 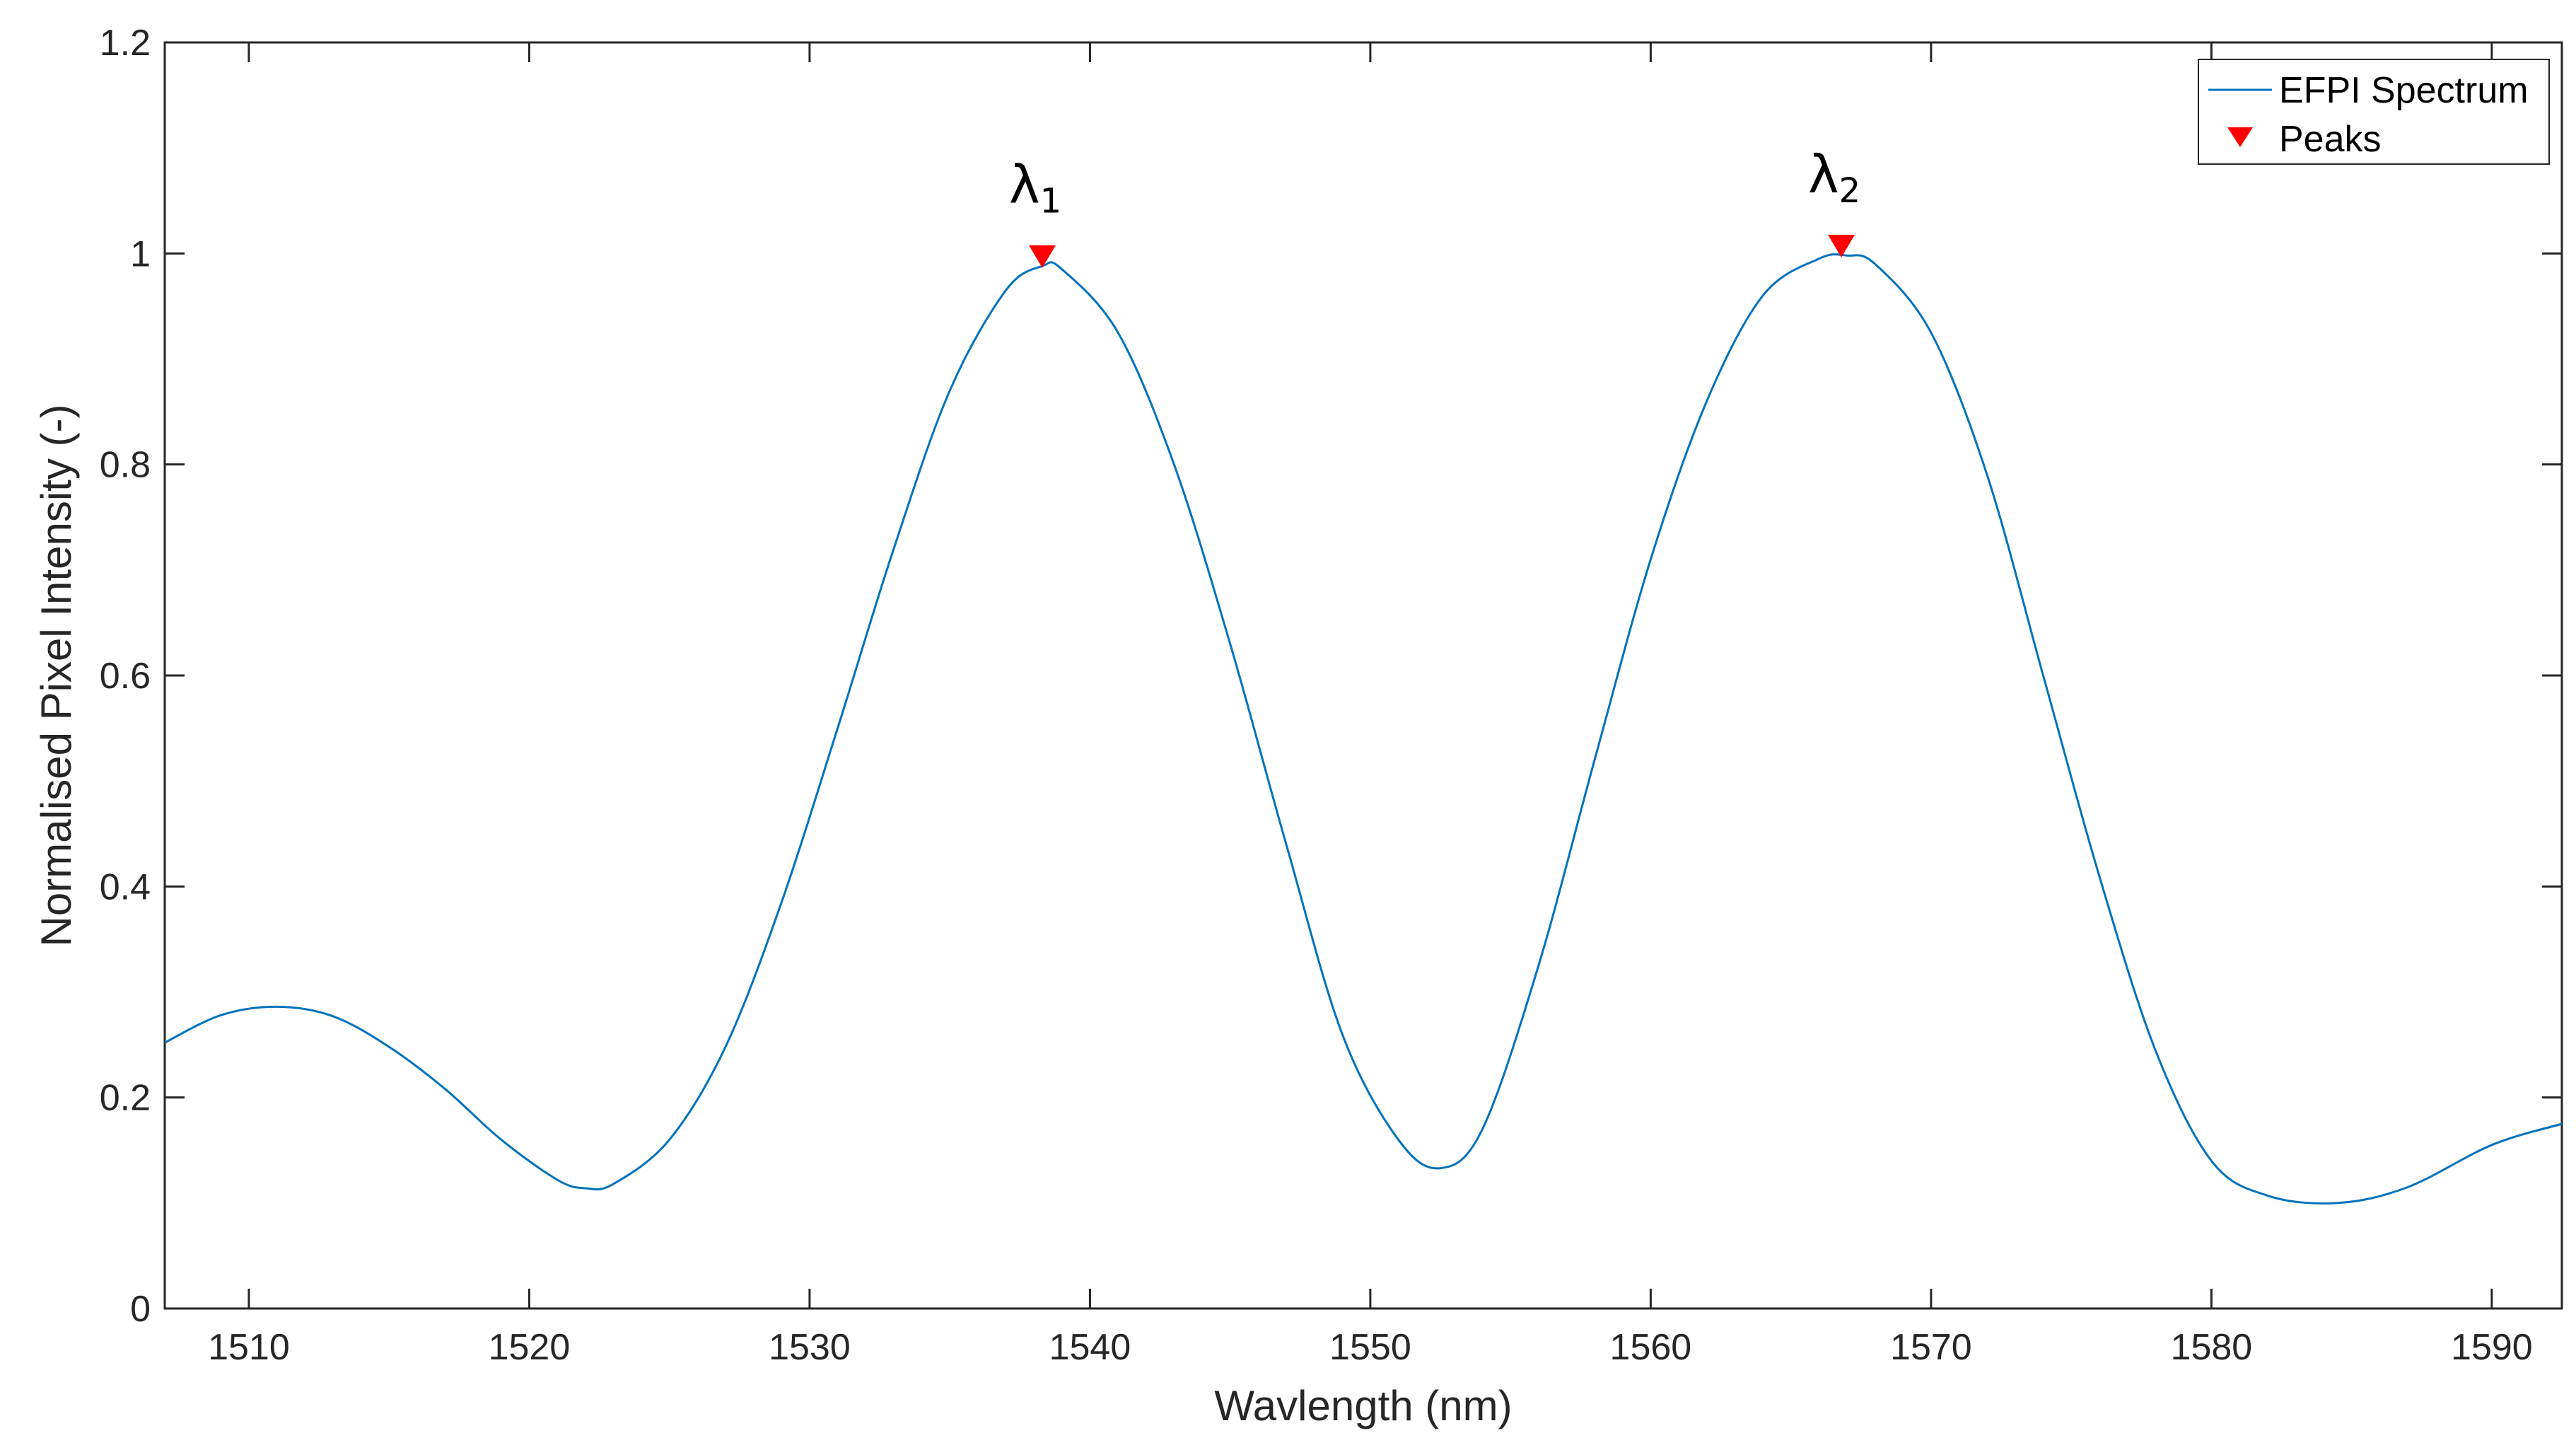 I want to click on y-tick-label: 0.8, so click(x=126, y=465).